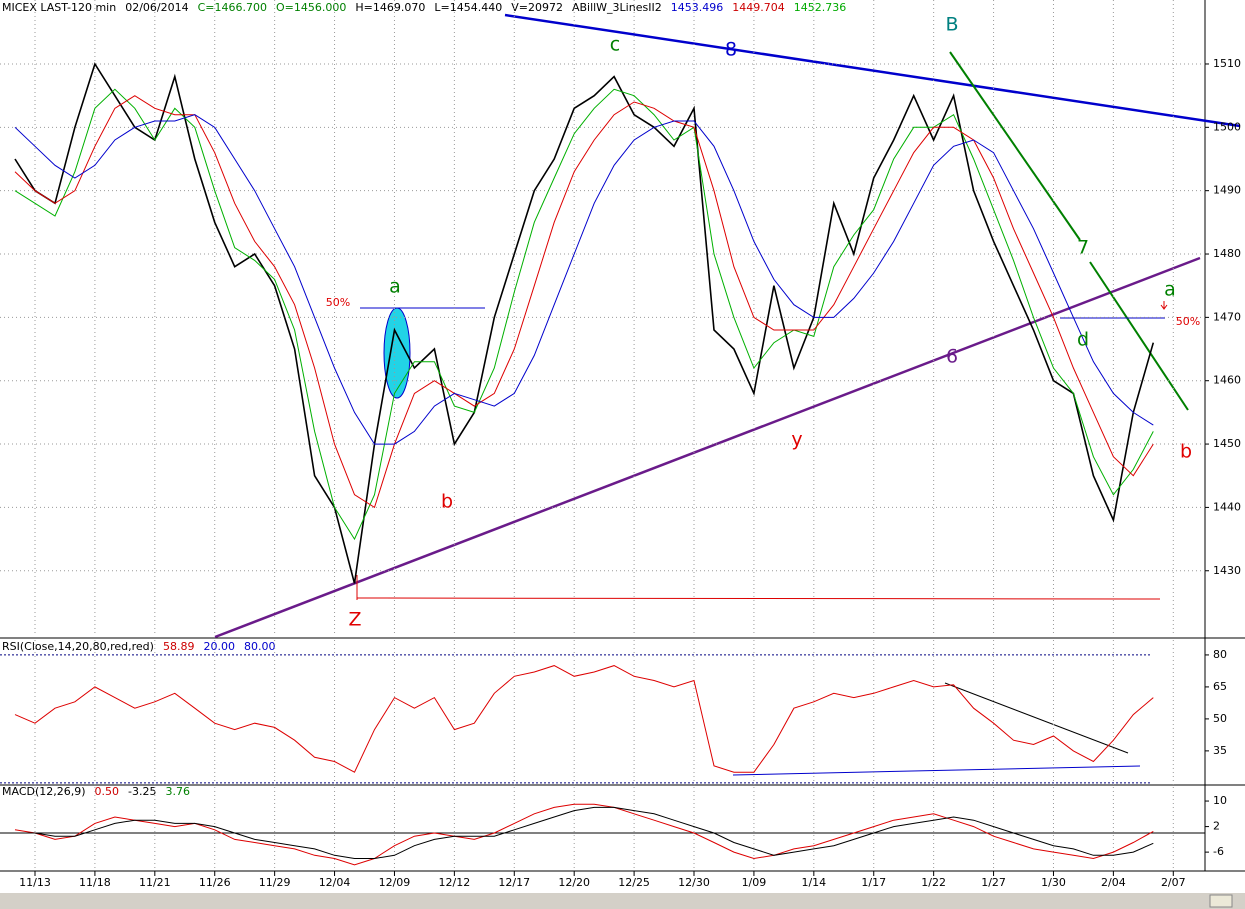 The image size is (1245, 909). I want to click on annotation: 7, so click(1083, 248).